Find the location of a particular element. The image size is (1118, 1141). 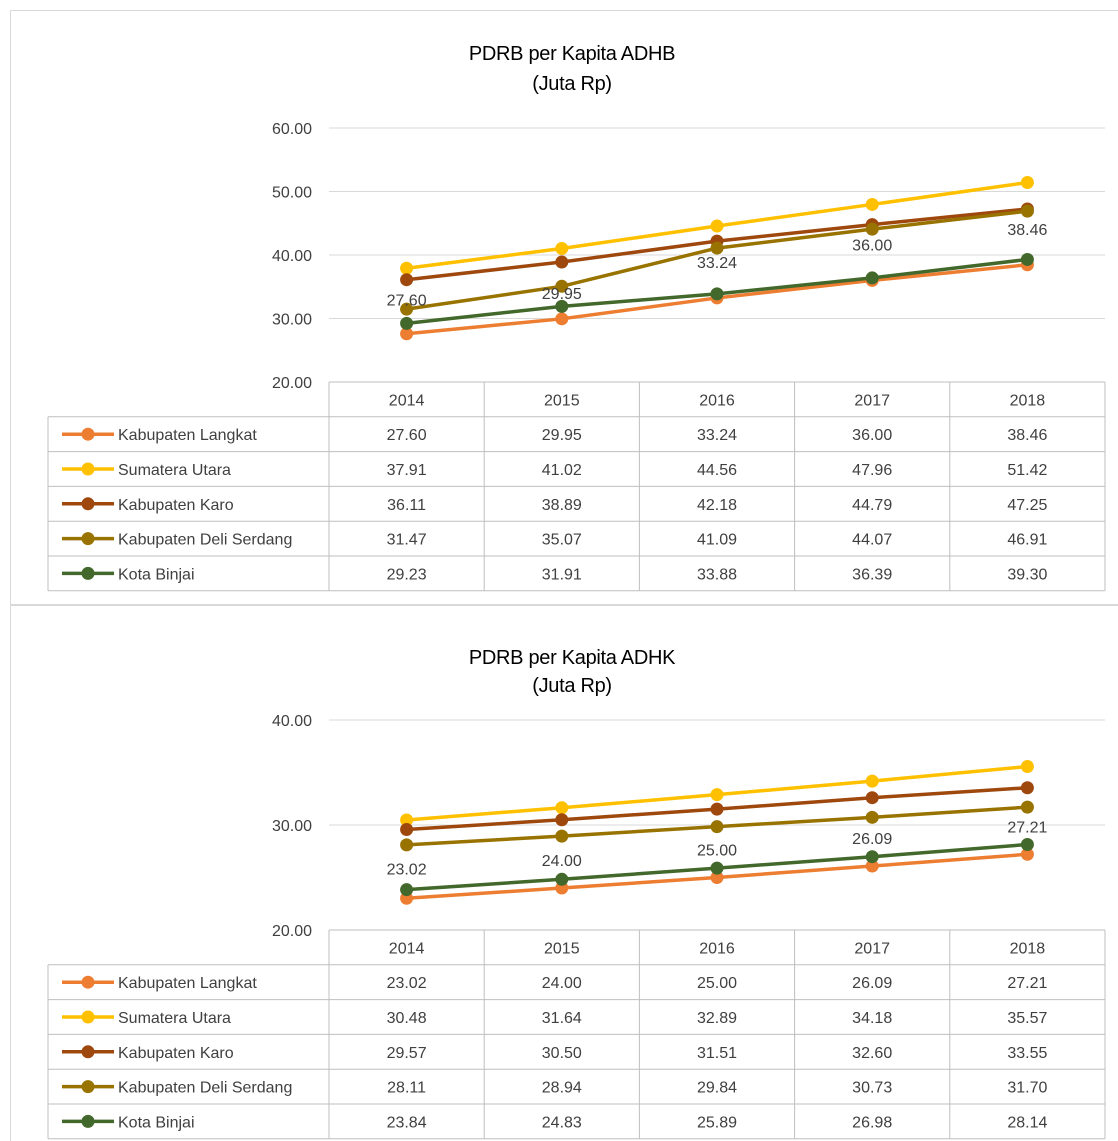

table-cell: 24.00 is located at coordinates (562, 983).